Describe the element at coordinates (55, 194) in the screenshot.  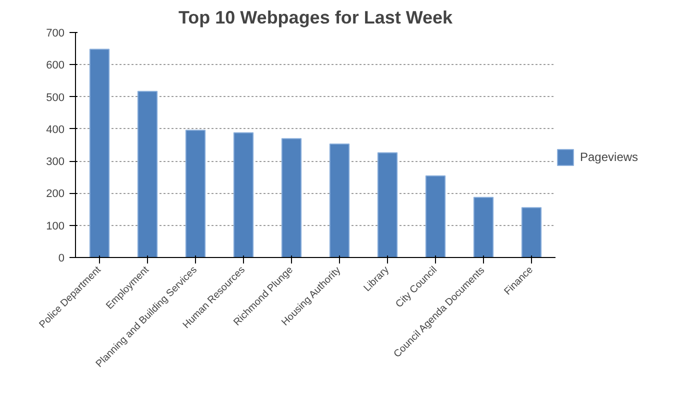
I see `y-tick-label: 200` at that location.